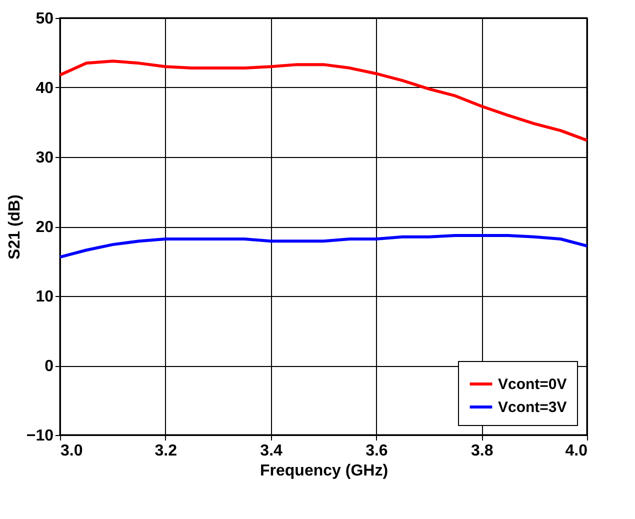 Image resolution: width=635 pixels, height=519 pixels. Describe the element at coordinates (532, 407) in the screenshot. I see `legend-label: Vcont=3V` at that location.